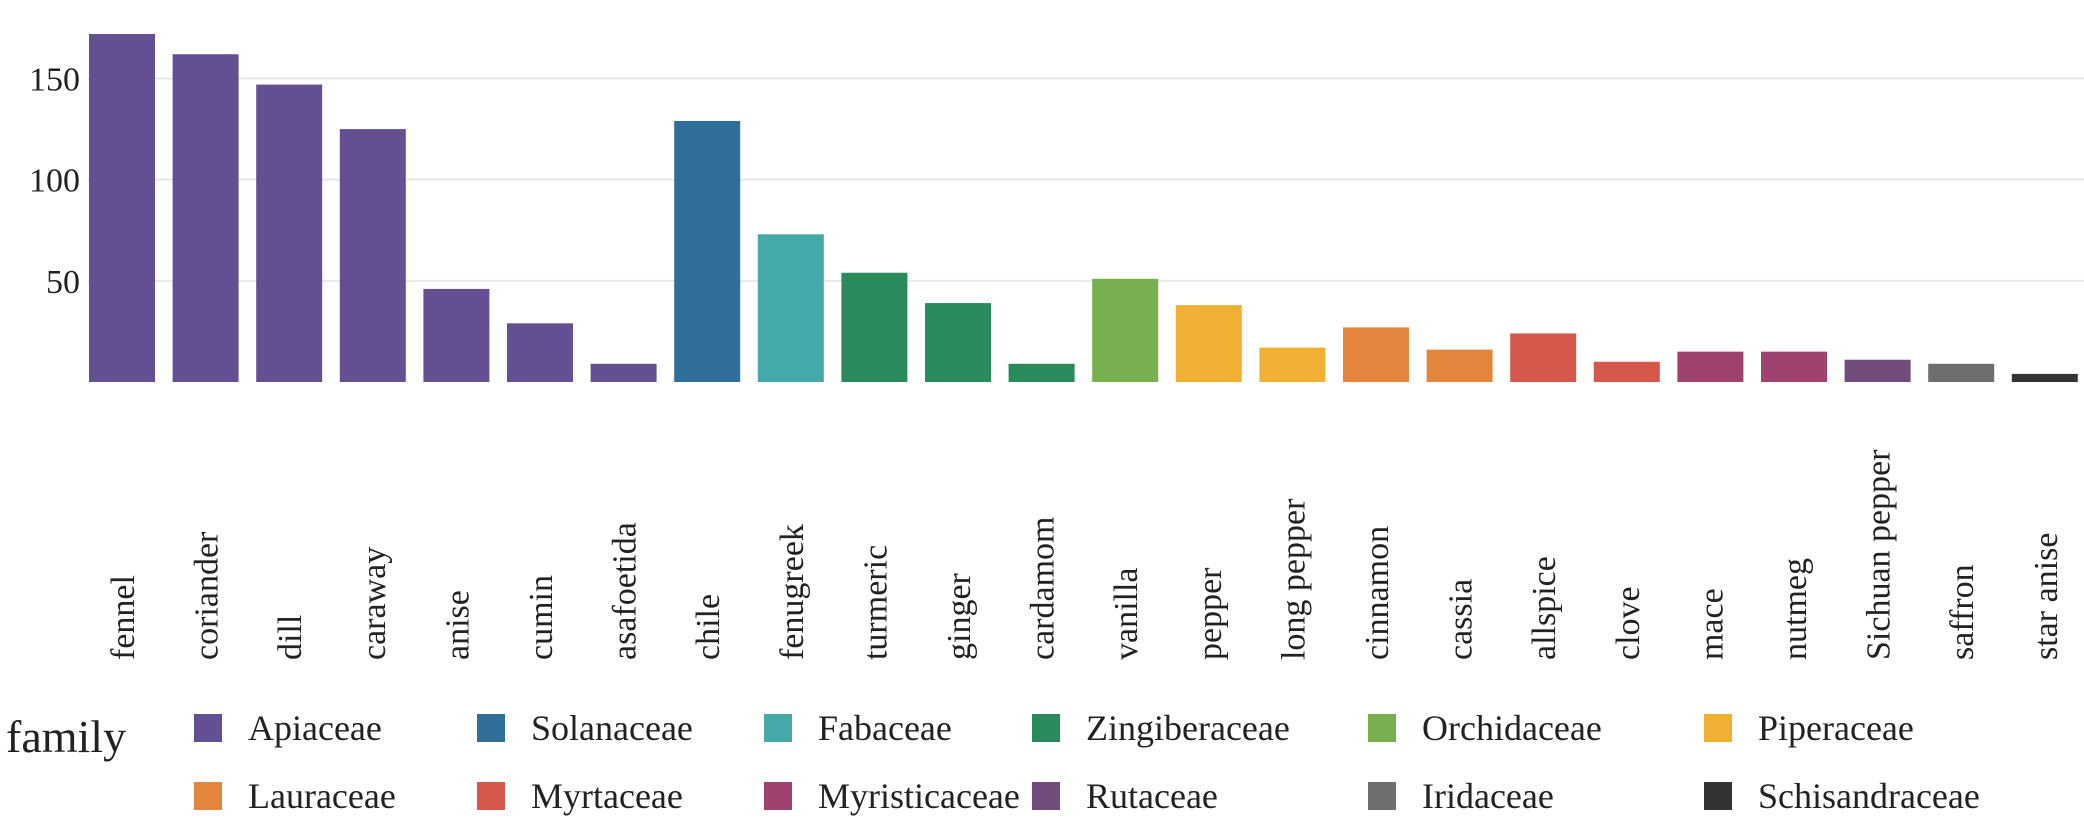 The height and width of the screenshot is (834, 2084). I want to click on legend-label-rutaceae: Rutaceae, so click(1152, 796).